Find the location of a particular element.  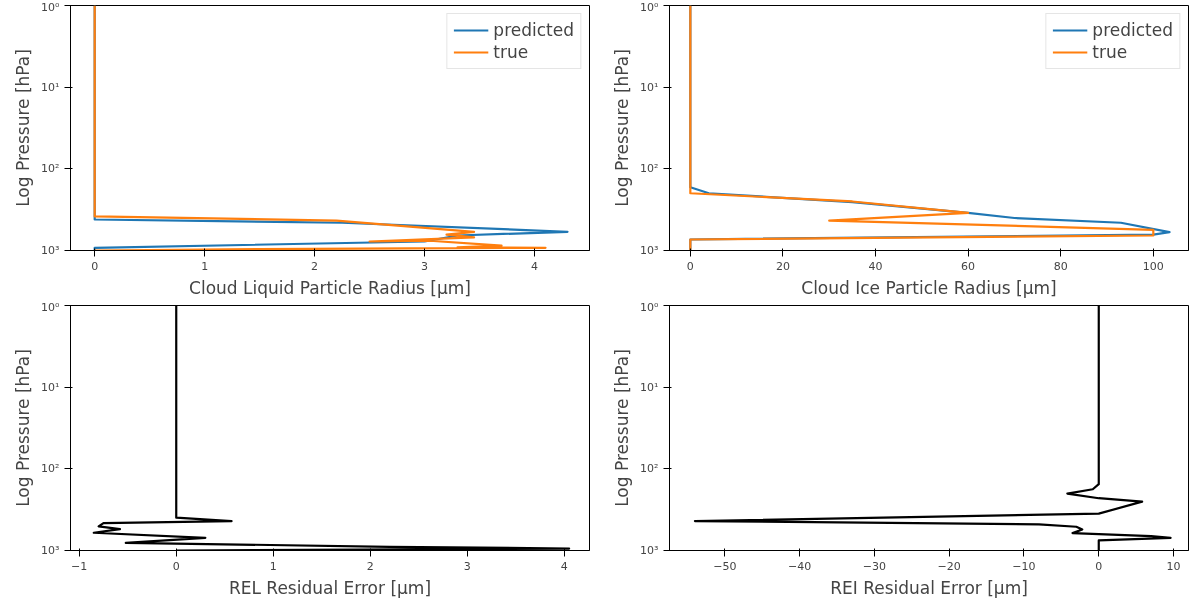

x-tick-label: 10 is located at coordinates (1173, 566).